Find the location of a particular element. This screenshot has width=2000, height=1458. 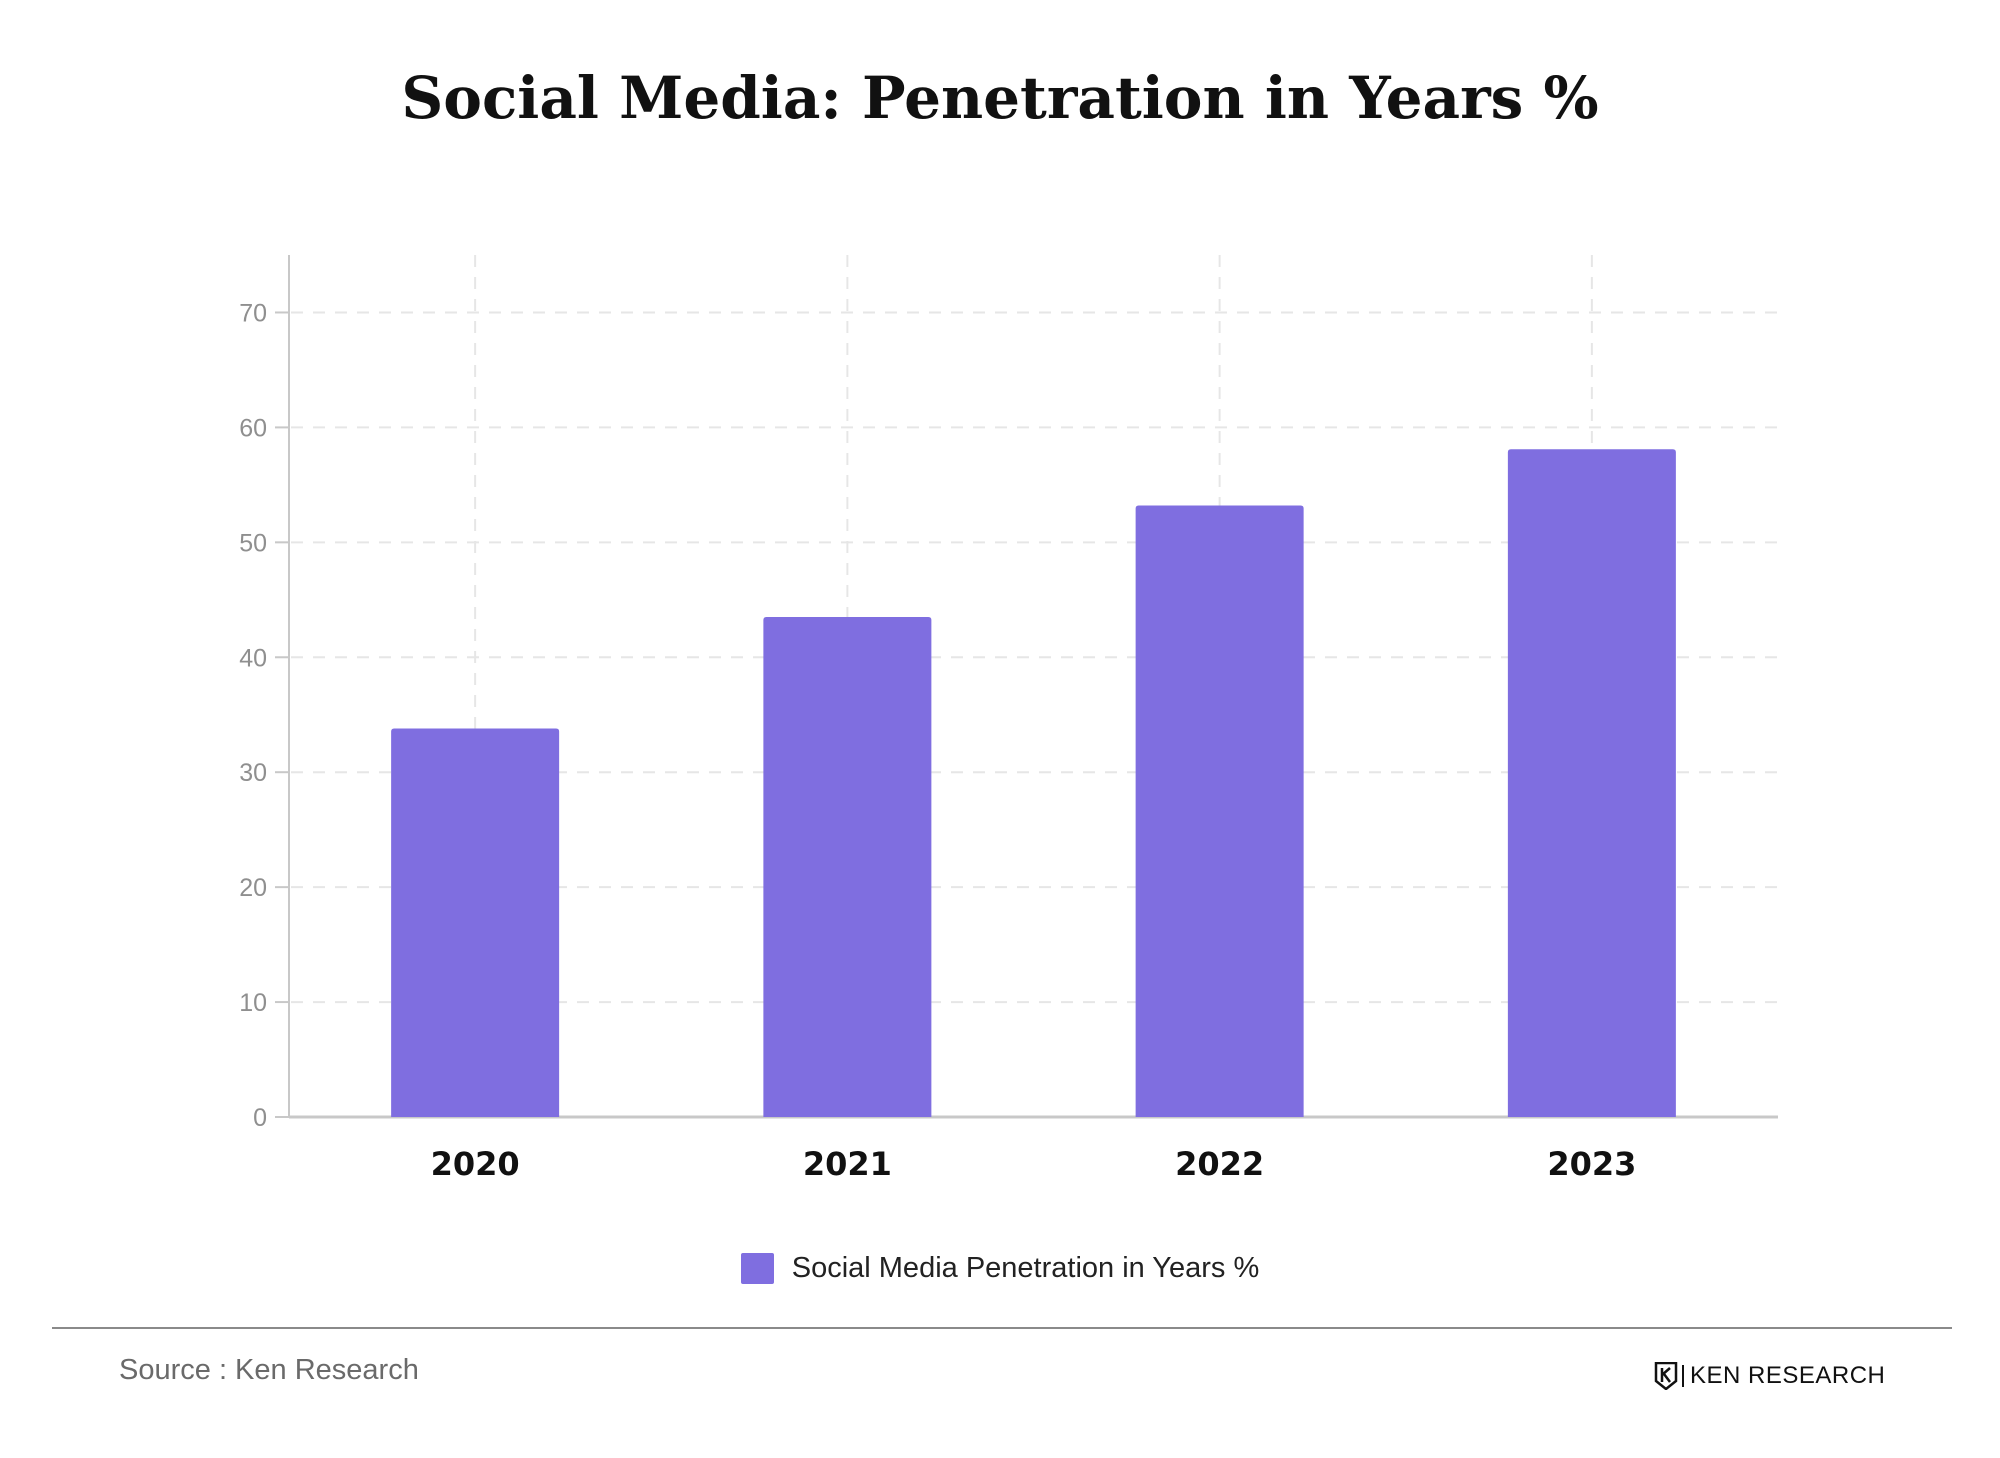

y-tick-label: 0 is located at coordinates (260, 1118).